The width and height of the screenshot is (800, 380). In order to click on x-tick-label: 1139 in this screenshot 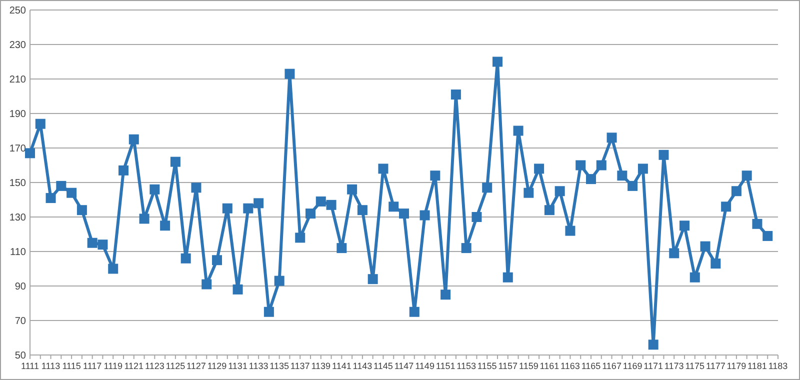, I will do `click(321, 366)`.